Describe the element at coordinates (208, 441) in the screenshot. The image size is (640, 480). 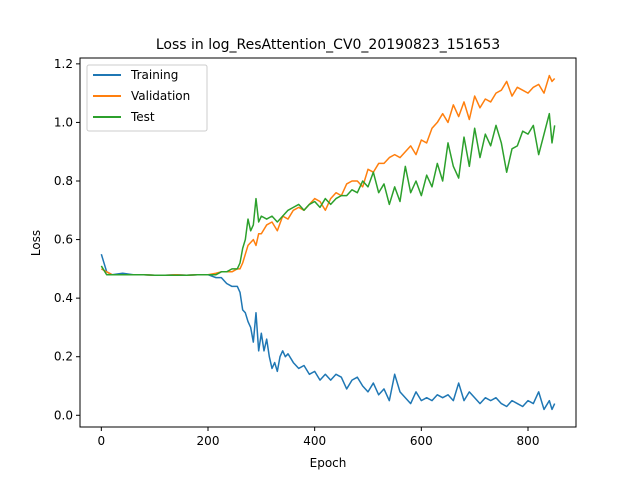
I see `x-tick-label: 200` at that location.